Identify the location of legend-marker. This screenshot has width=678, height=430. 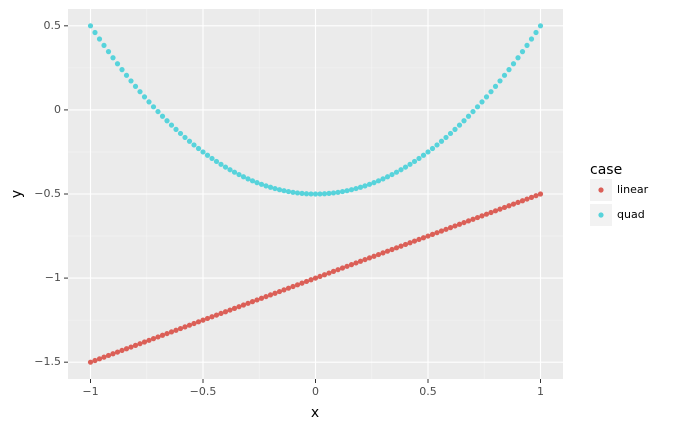
(601, 190).